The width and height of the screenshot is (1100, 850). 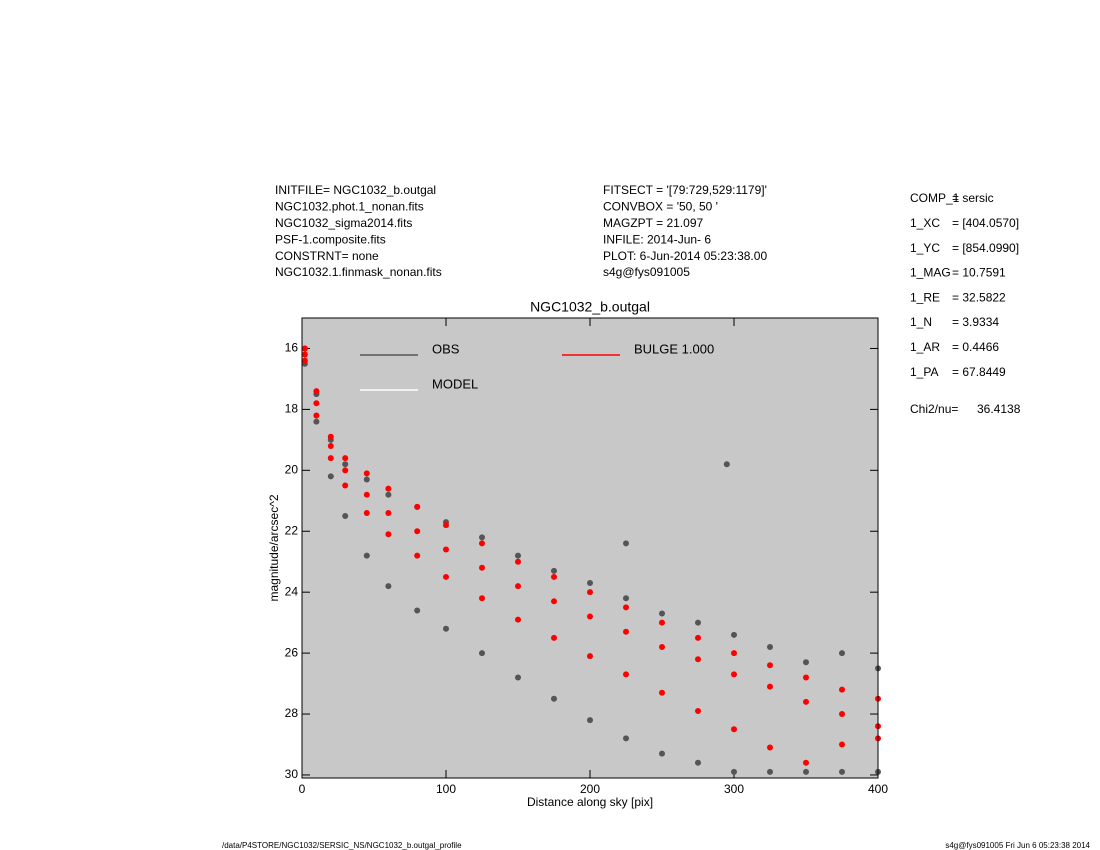 I want to click on x-tick-label: 100, so click(x=446, y=789).